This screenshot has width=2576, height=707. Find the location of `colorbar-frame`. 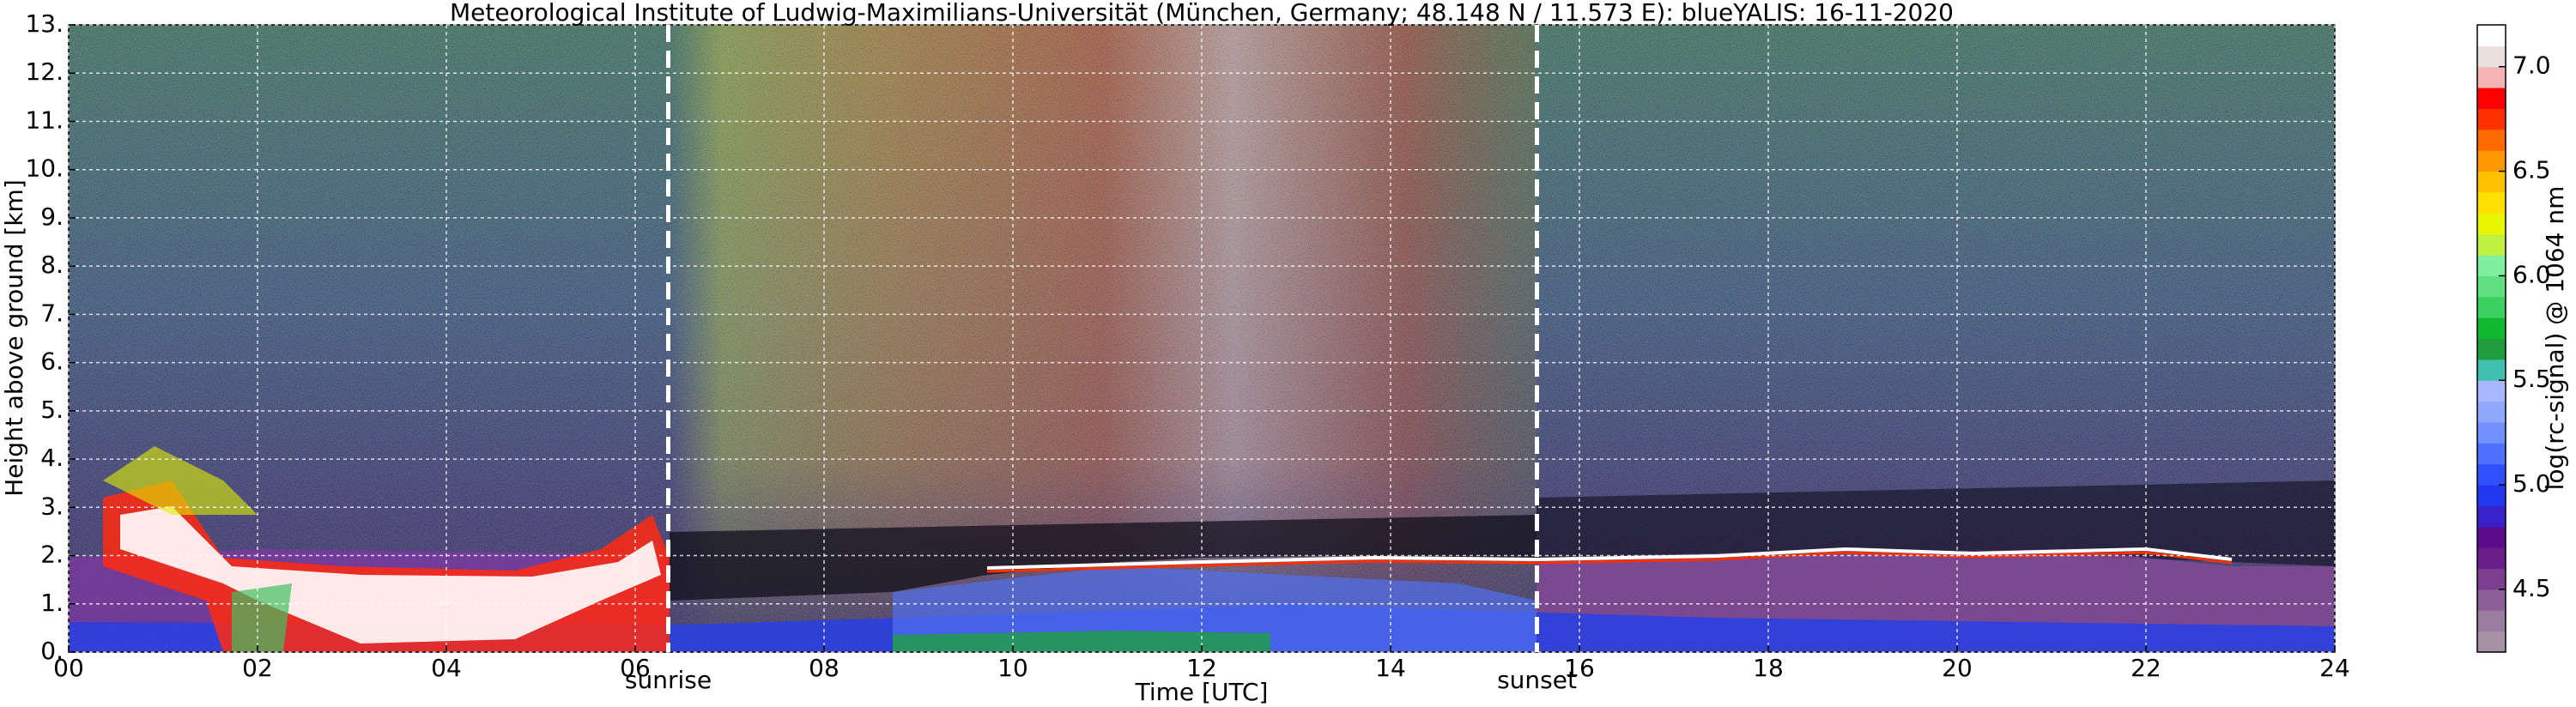

colorbar-frame is located at coordinates (2491, 338).